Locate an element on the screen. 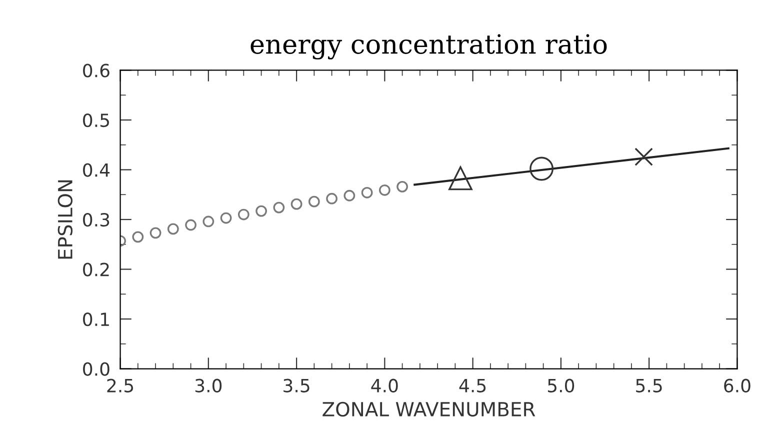  x-tick-label: 2.5 is located at coordinates (120, 385).